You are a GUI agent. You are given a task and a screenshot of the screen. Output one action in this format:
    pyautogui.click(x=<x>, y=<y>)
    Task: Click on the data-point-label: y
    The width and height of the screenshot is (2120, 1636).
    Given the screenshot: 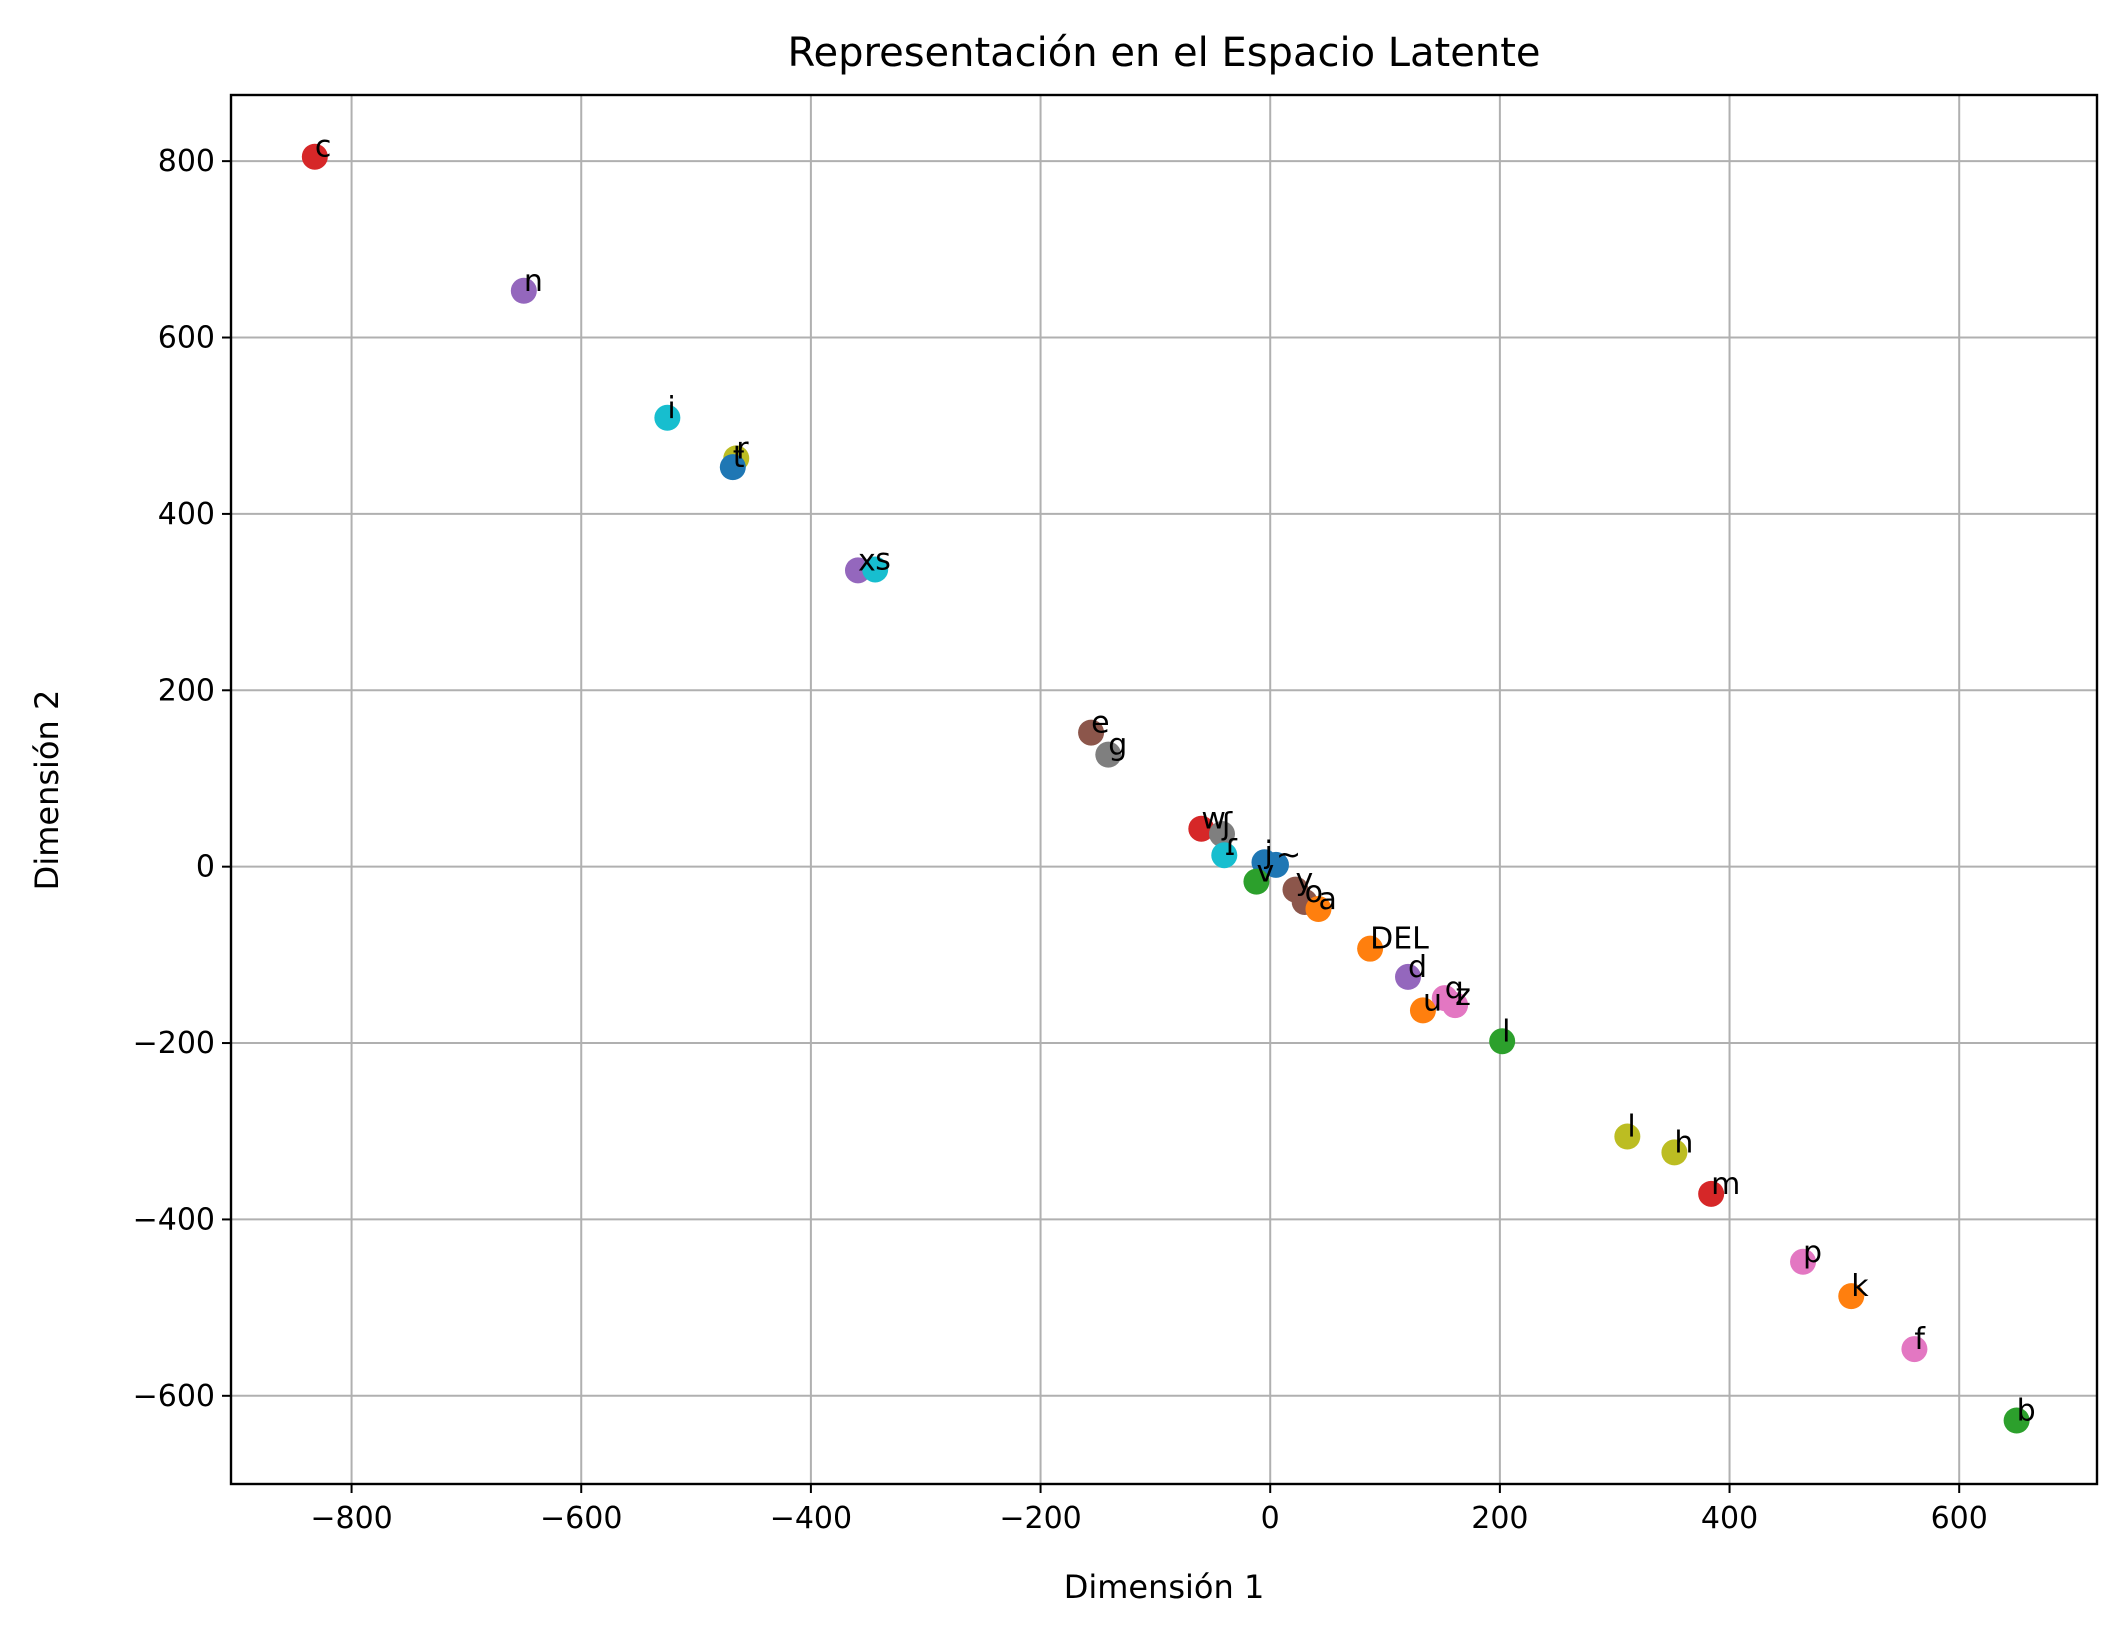 What is the action you would take?
    pyautogui.click(x=1304, y=880)
    